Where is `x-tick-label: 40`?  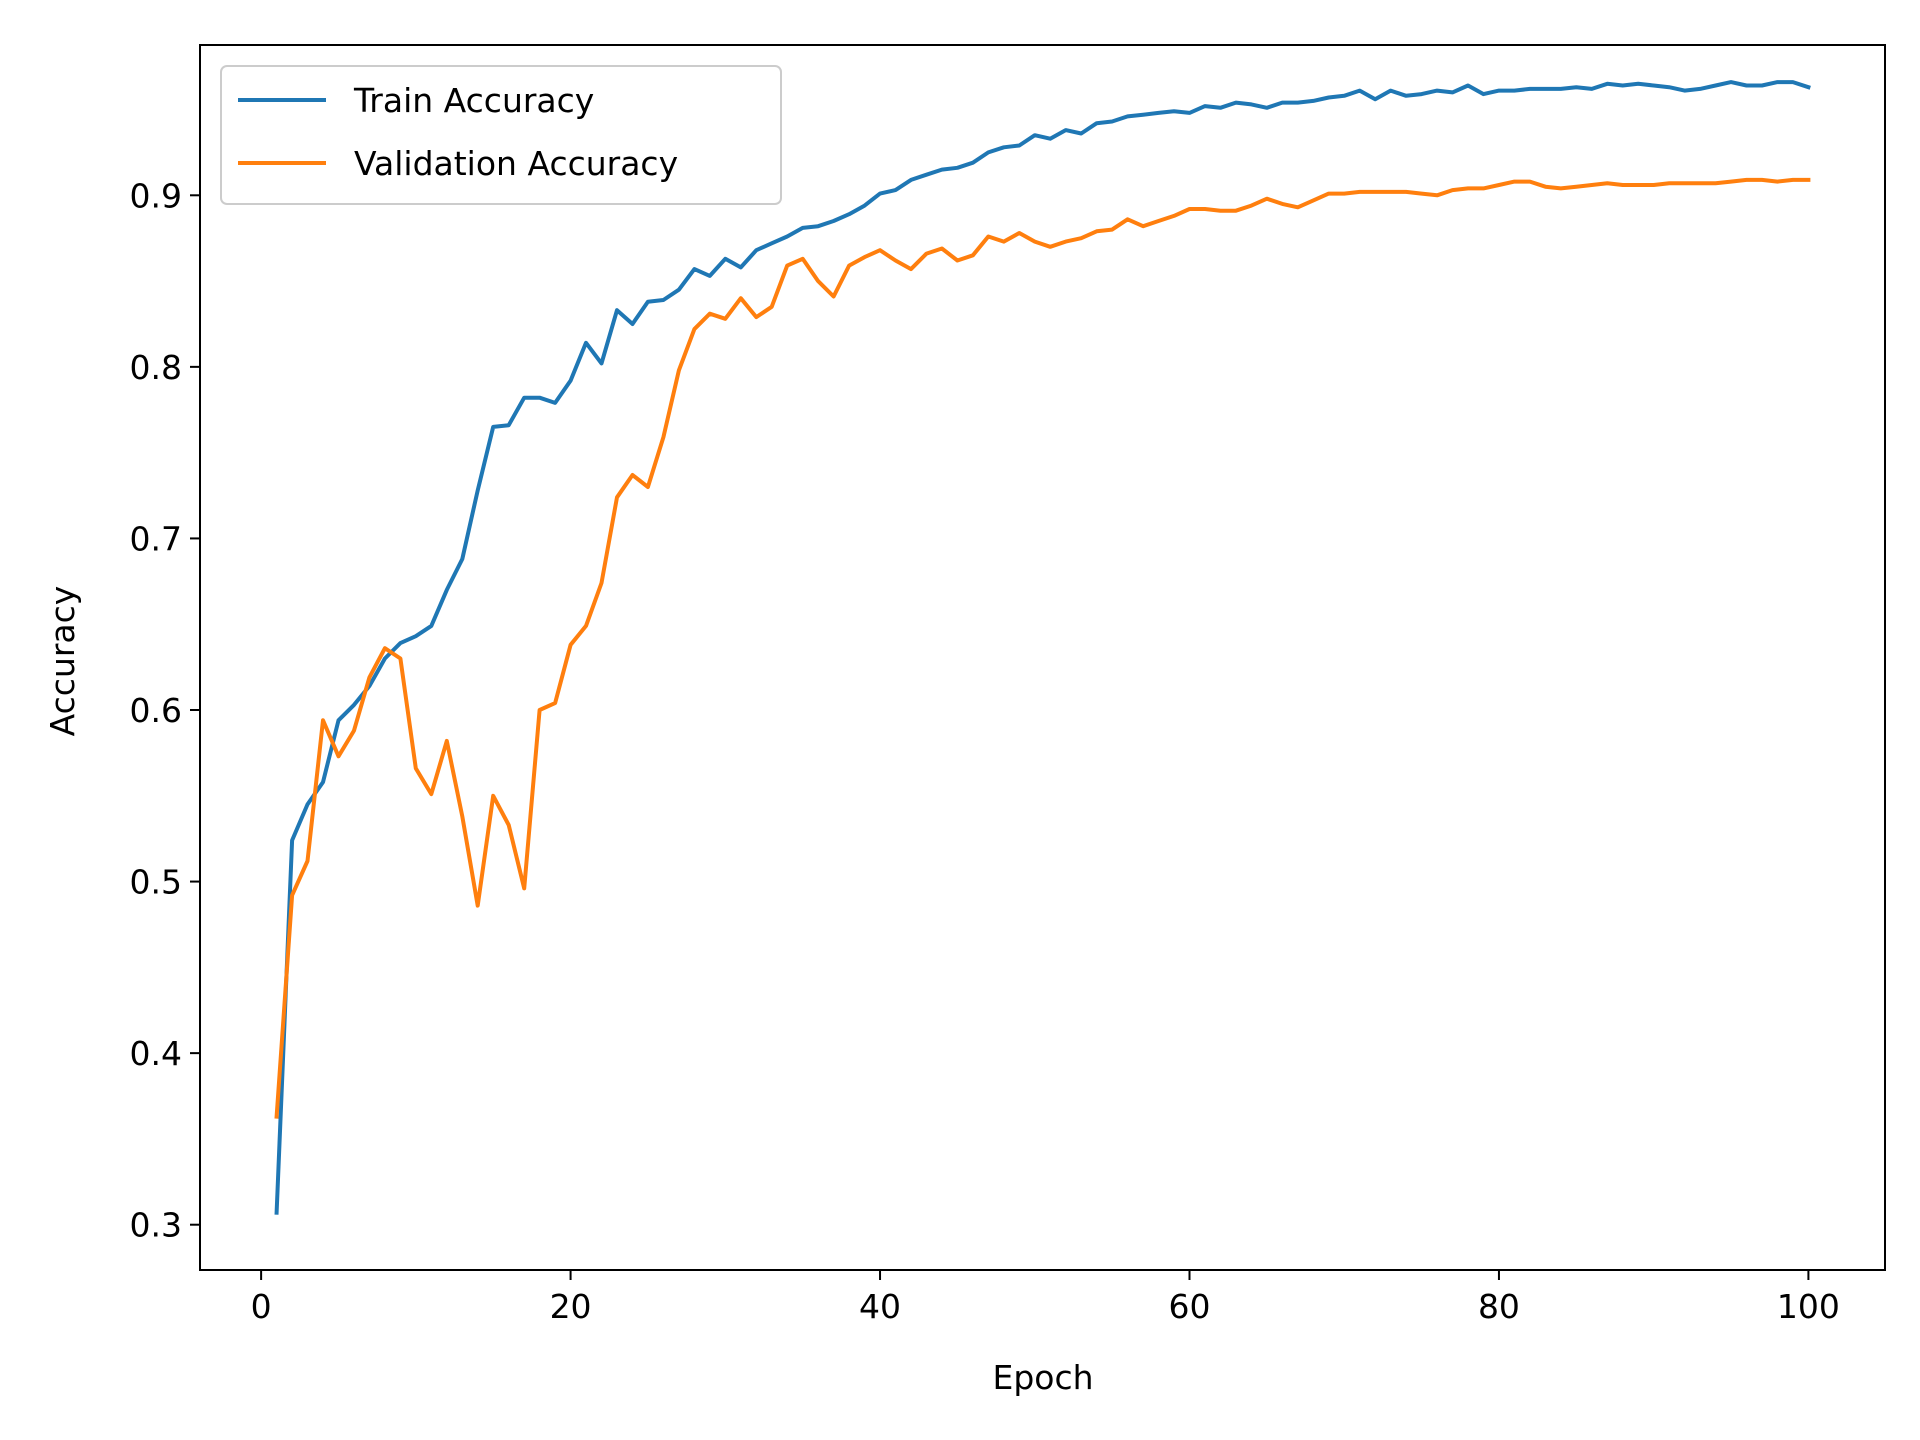 x-tick-label: 40 is located at coordinates (880, 1306).